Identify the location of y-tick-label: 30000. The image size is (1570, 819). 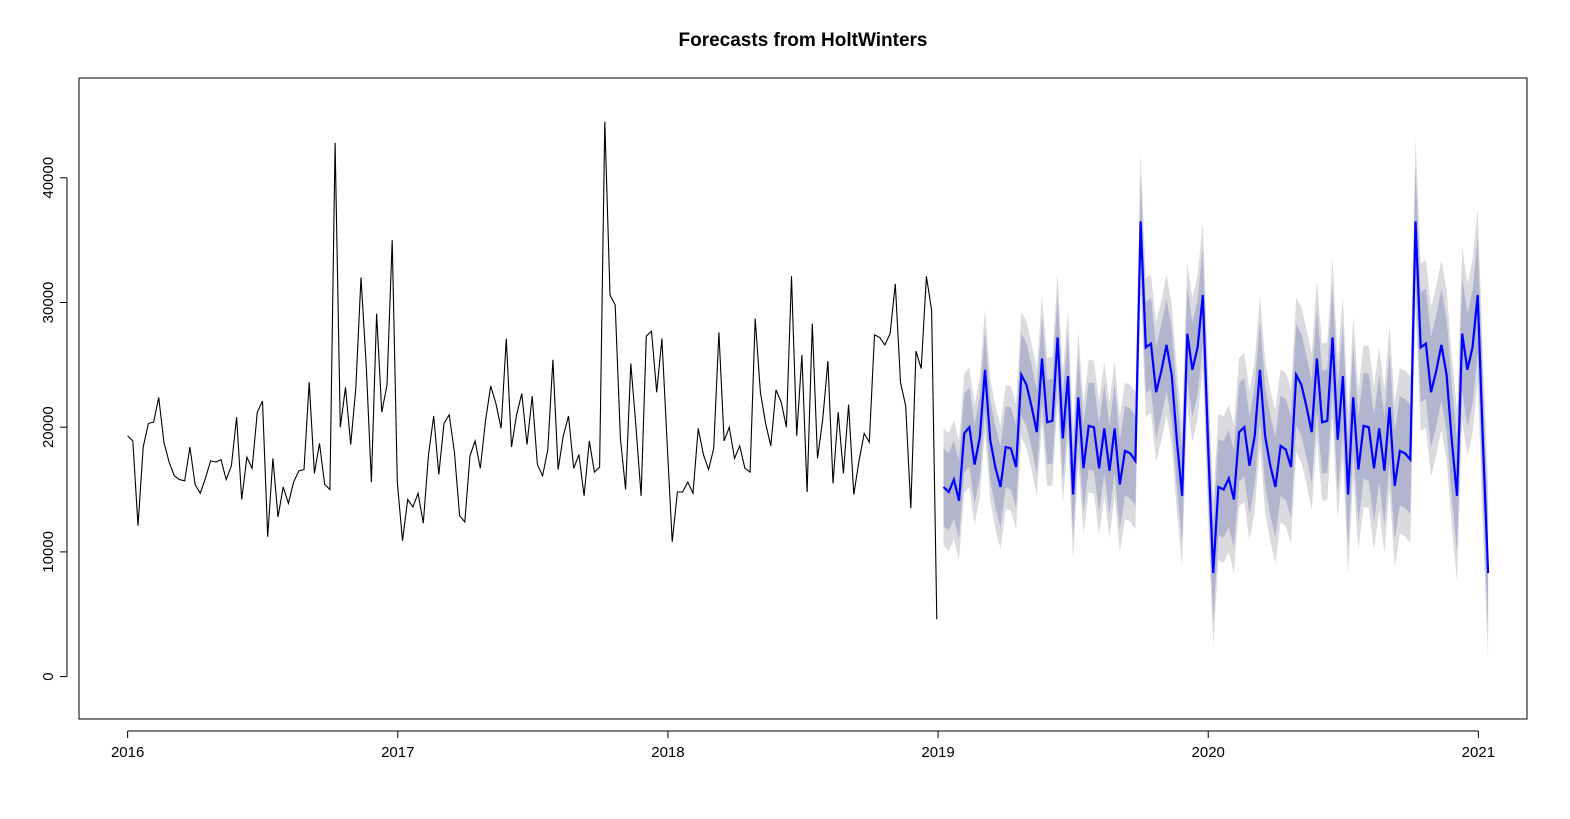
(48, 303).